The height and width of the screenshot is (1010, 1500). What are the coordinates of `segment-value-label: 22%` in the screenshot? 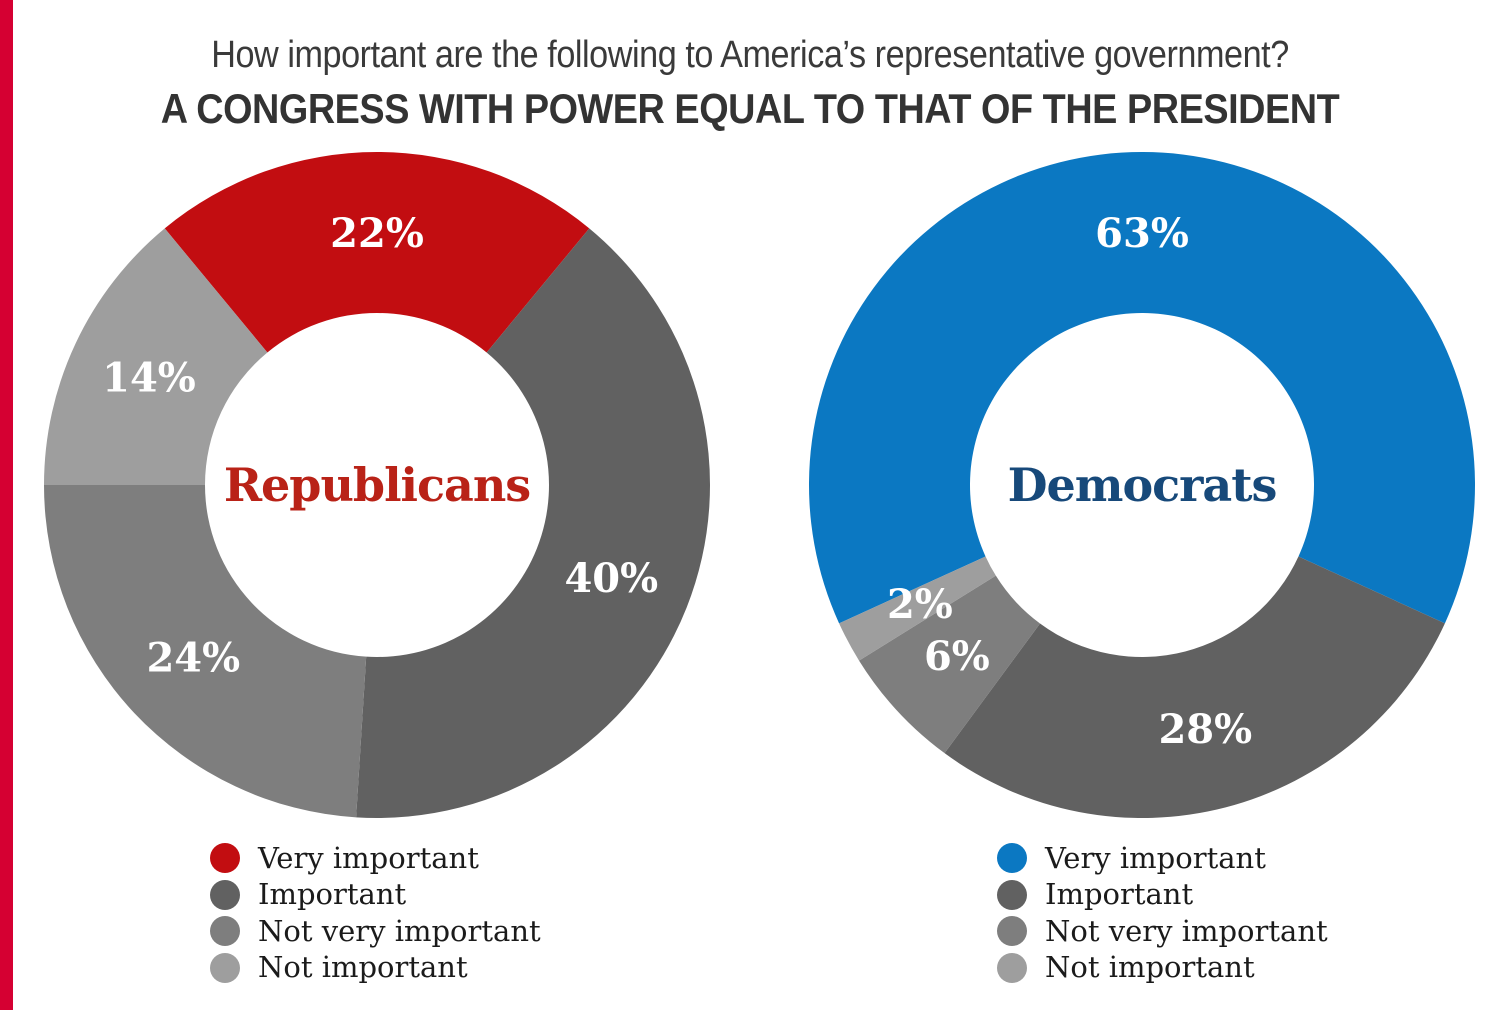 It's located at (377, 233).